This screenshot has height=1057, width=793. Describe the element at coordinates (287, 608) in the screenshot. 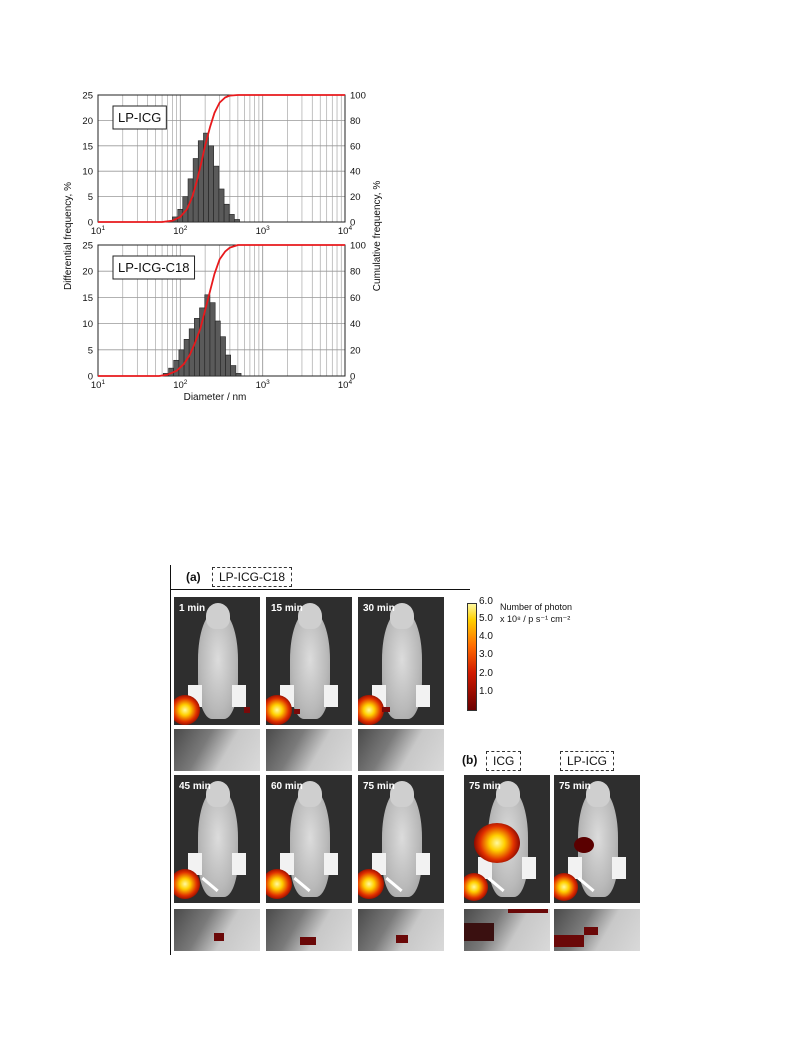

I see `time-label: 15 min` at that location.